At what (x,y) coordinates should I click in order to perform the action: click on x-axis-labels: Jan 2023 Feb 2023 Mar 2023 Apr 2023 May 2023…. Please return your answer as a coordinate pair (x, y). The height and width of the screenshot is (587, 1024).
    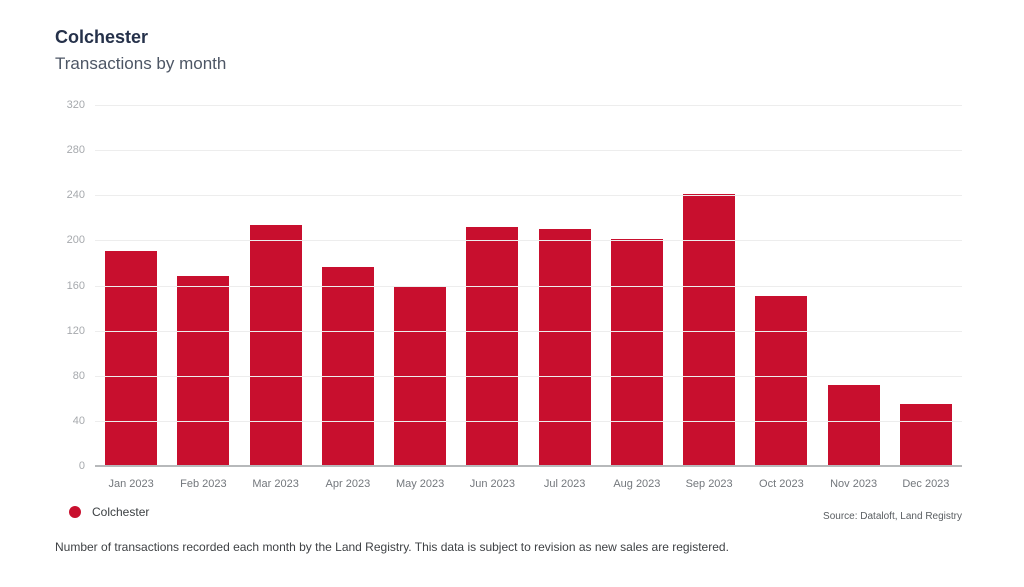
    Looking at the image, I should click on (528, 484).